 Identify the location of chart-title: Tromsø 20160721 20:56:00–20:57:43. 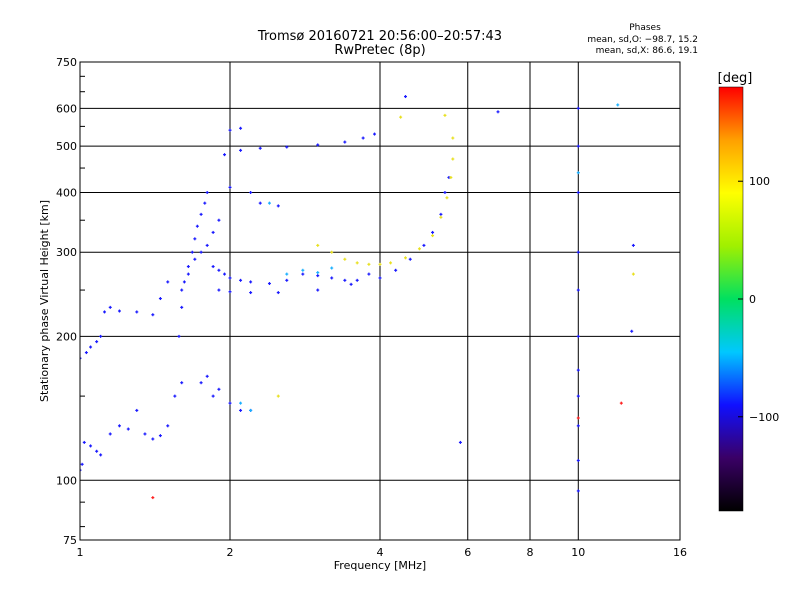
(379, 36).